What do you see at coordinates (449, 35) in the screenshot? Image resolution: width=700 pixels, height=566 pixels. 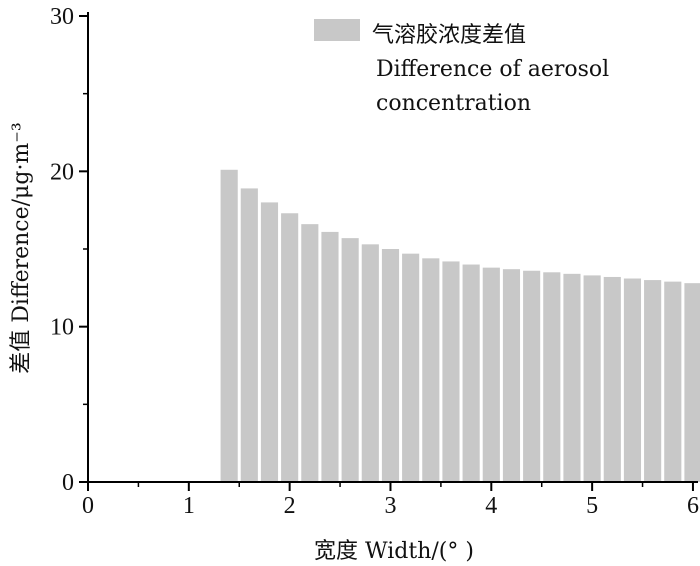 I see `legend-label-cn: 气溶胶浓度差值` at bounding box center [449, 35].